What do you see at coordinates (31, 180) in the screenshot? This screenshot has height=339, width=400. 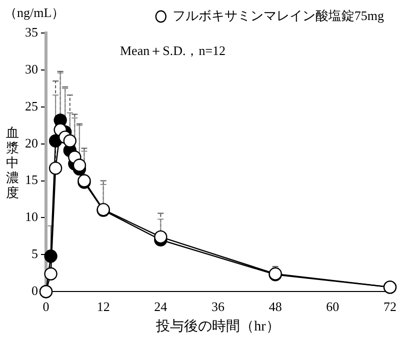 I see `y-tick-label: 15` at bounding box center [31, 180].